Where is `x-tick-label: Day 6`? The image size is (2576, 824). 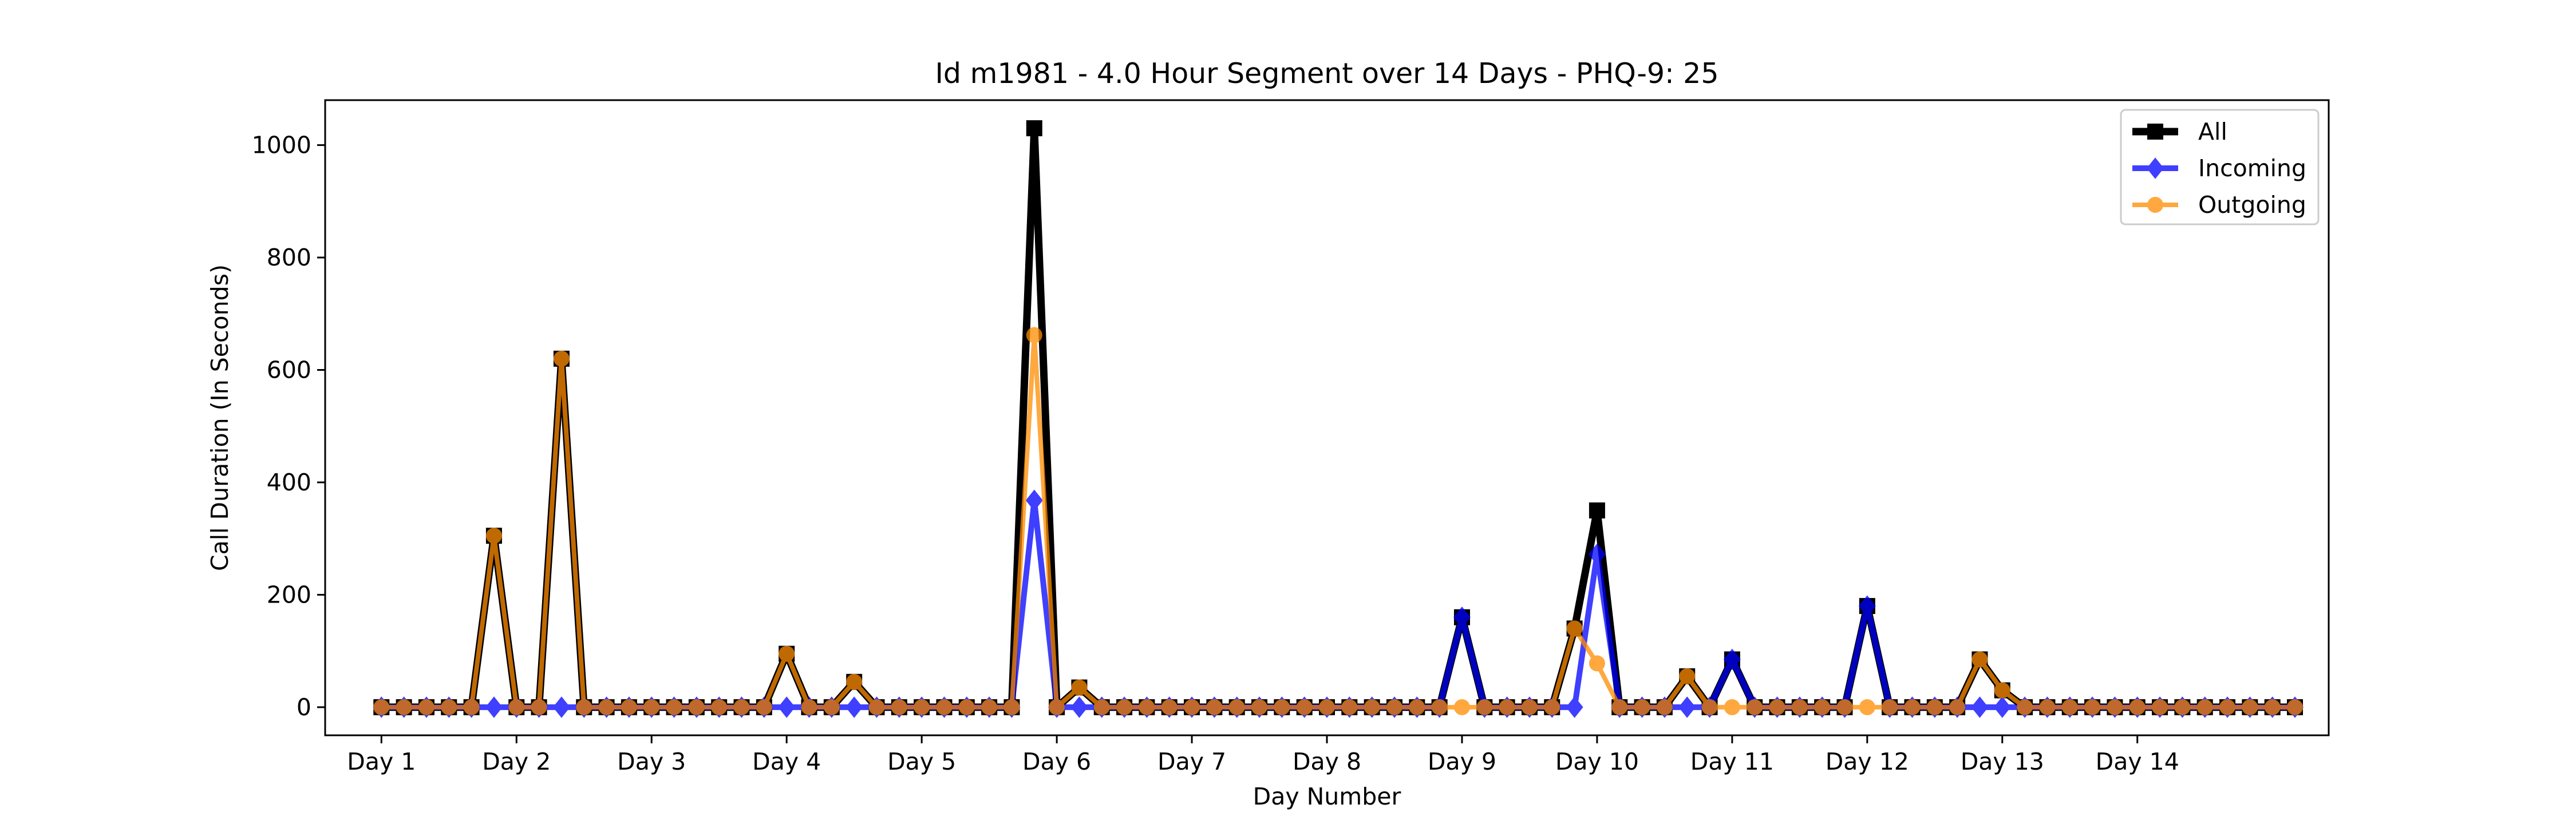
x-tick-label: Day 6 is located at coordinates (1056, 761).